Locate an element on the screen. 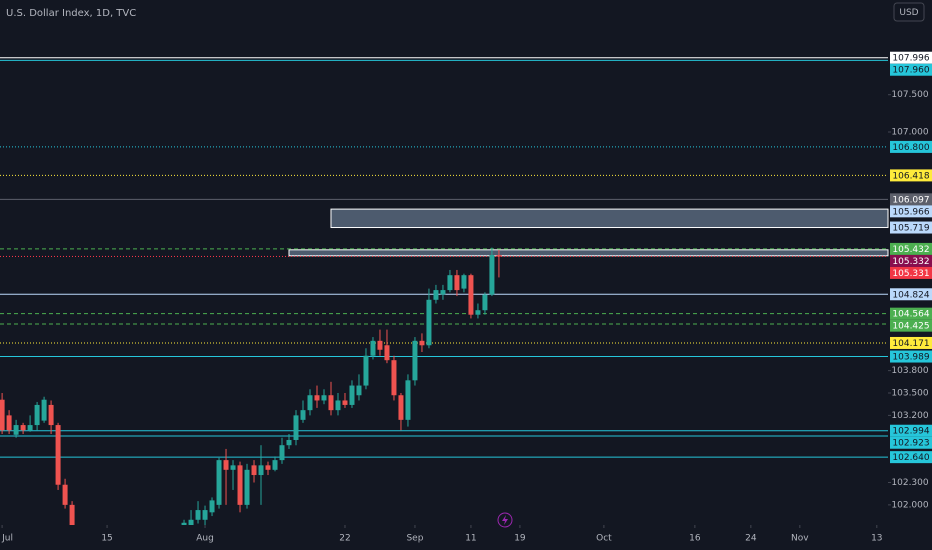 This screenshot has height=550, width=932. price-label: 105.719 is located at coordinates (910, 229).